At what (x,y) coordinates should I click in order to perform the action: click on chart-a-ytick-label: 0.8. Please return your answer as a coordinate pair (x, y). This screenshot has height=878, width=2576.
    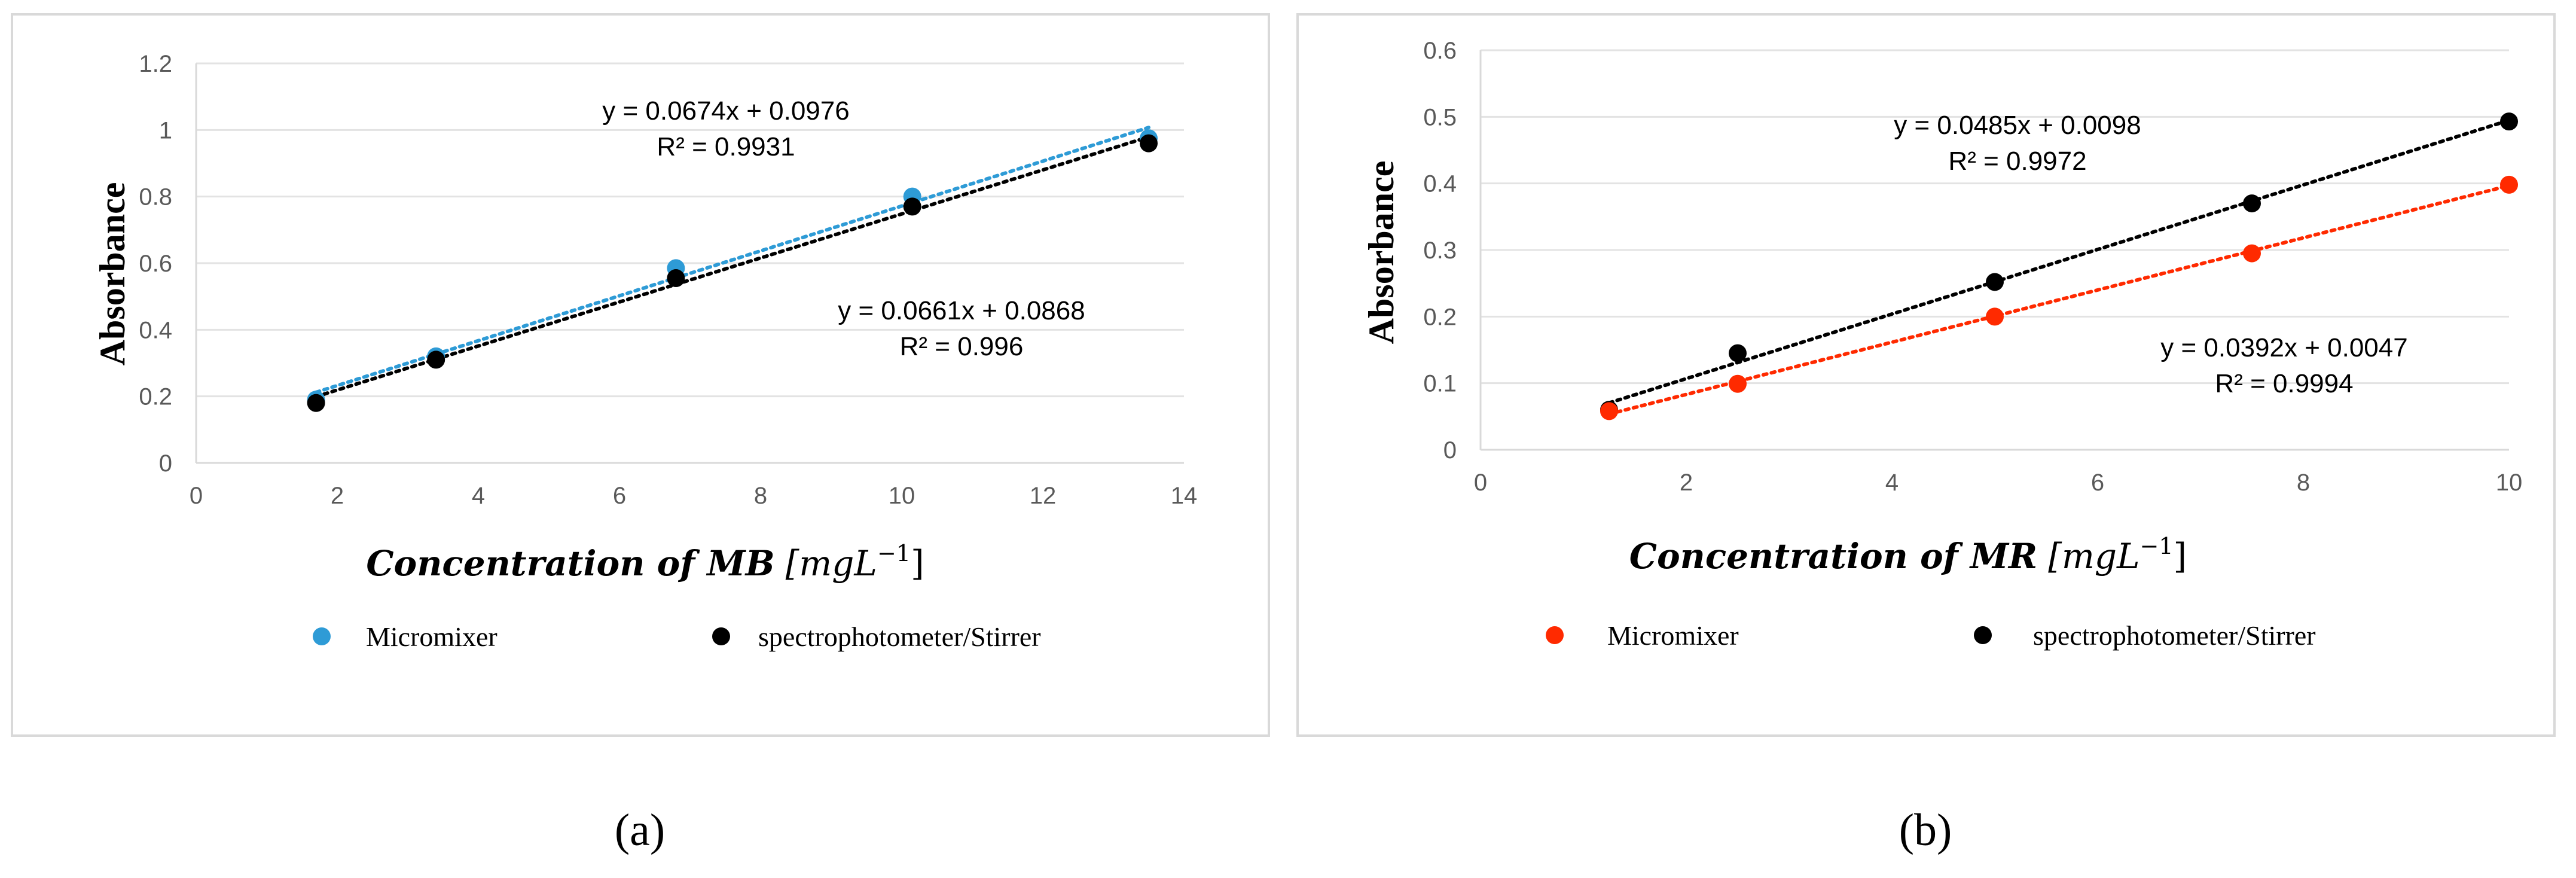
    Looking at the image, I should click on (155, 198).